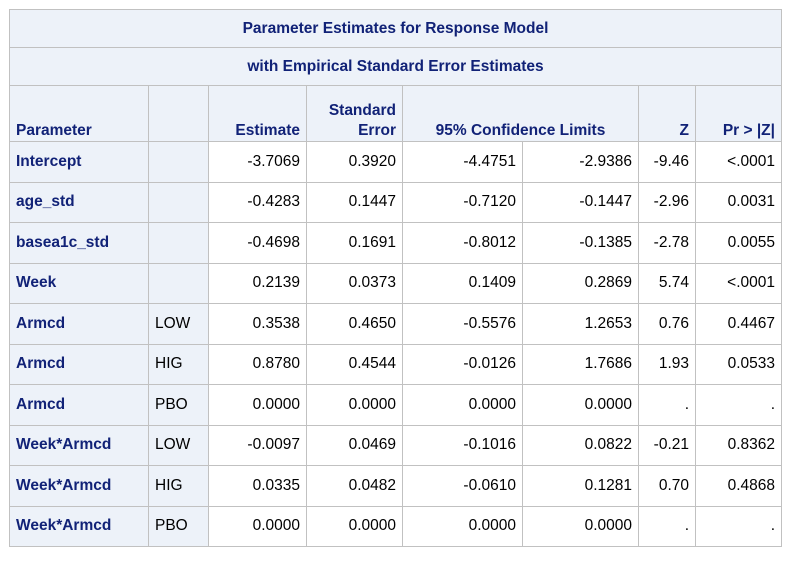  Describe the element at coordinates (257, 202) in the screenshot. I see `cell-estimate: -0.4283` at that location.